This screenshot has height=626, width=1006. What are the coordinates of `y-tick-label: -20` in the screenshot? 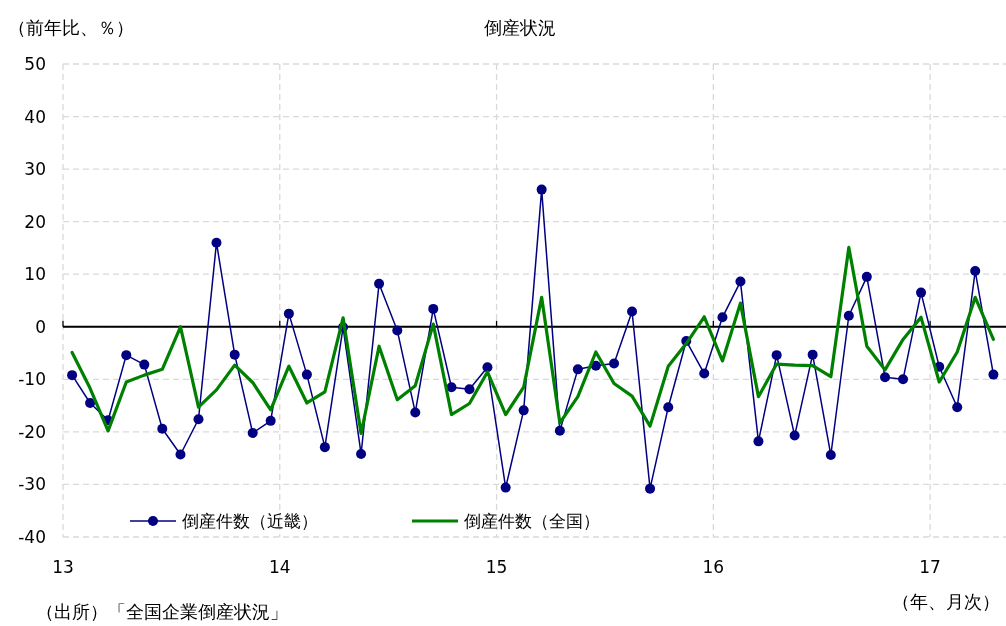 It's located at (32, 431).